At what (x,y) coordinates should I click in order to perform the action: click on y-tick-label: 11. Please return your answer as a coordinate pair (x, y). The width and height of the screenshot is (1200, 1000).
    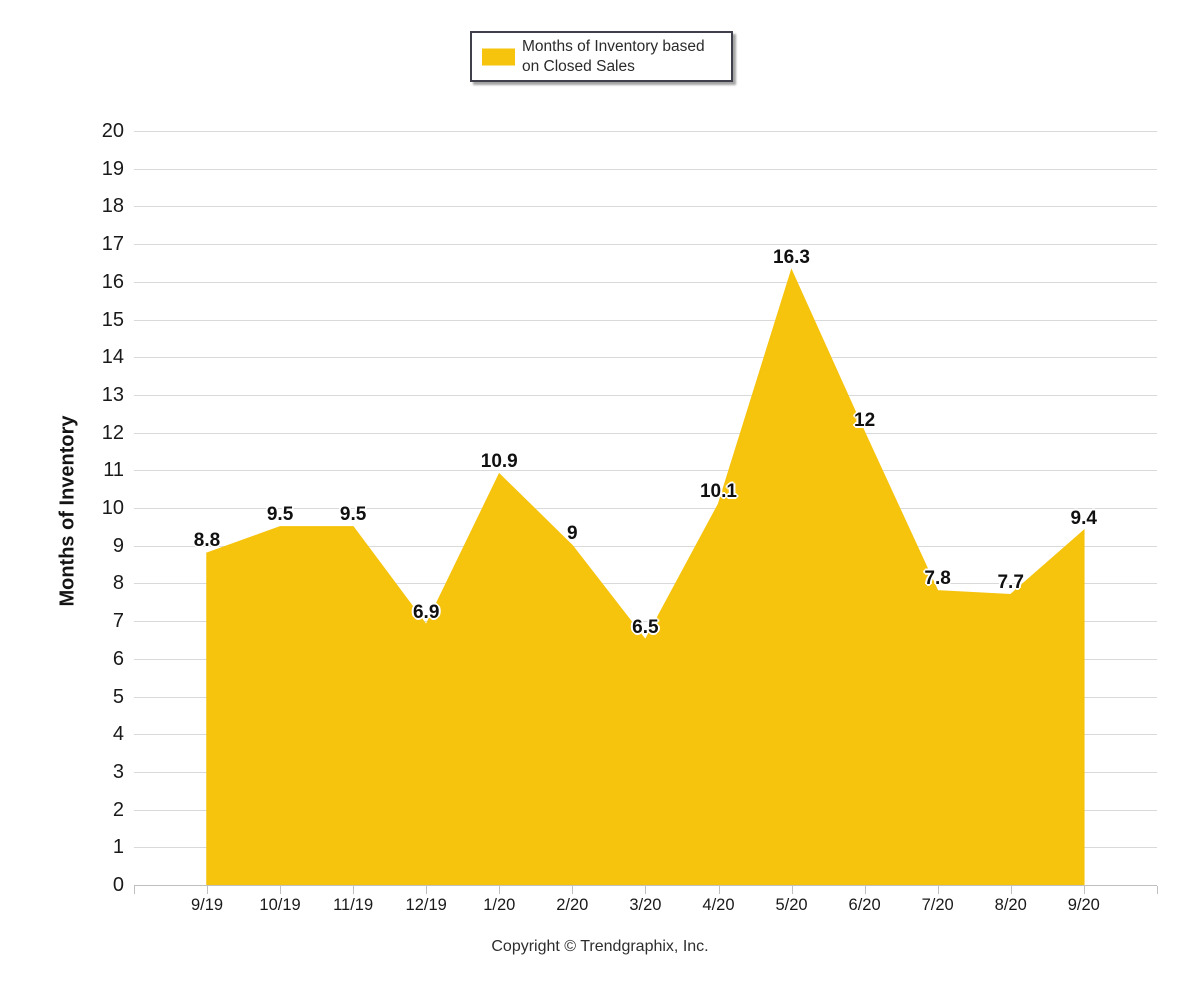
    Looking at the image, I should click on (113, 470).